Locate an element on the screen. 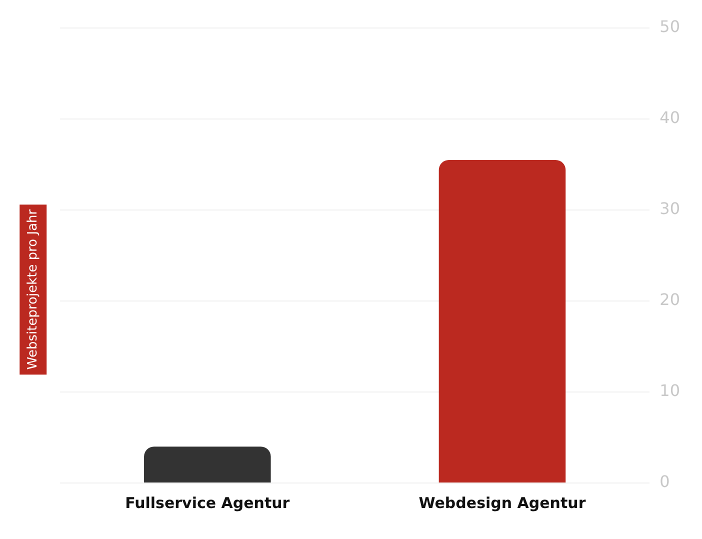  x-tick-label: Webdesign Agentur is located at coordinates (502, 503).